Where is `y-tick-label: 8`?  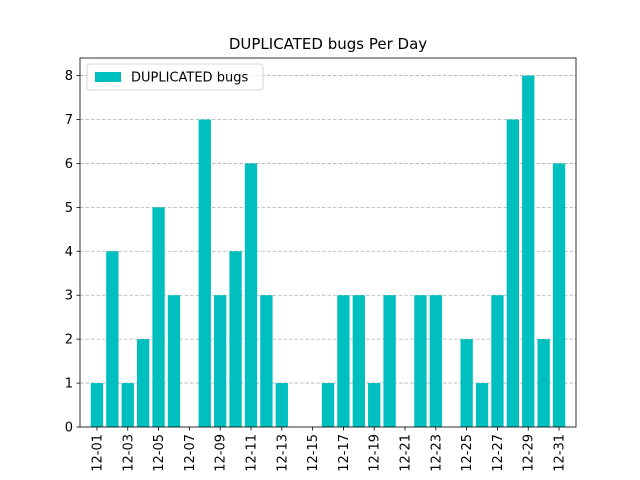
y-tick-label: 8 is located at coordinates (69, 76).